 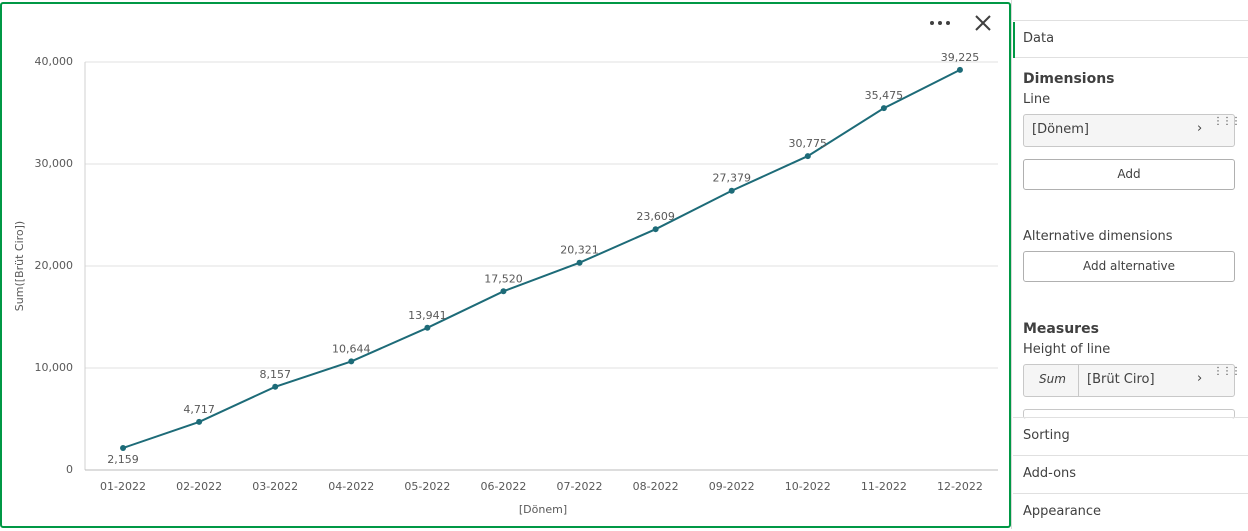 I want to click on section-title: Measures, so click(x=1061, y=329).